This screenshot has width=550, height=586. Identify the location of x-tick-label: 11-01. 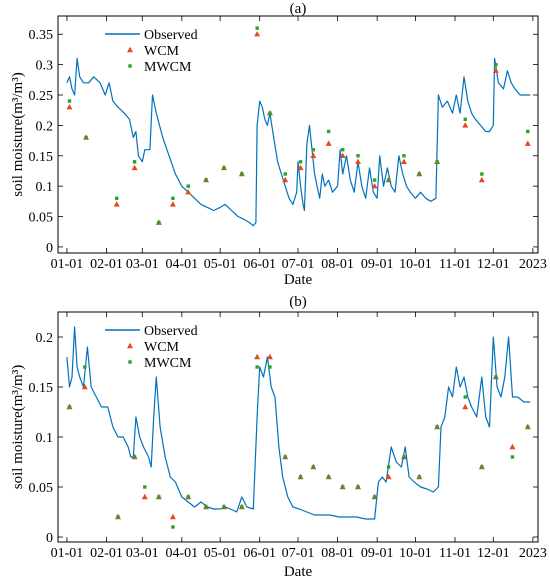
(455, 553).